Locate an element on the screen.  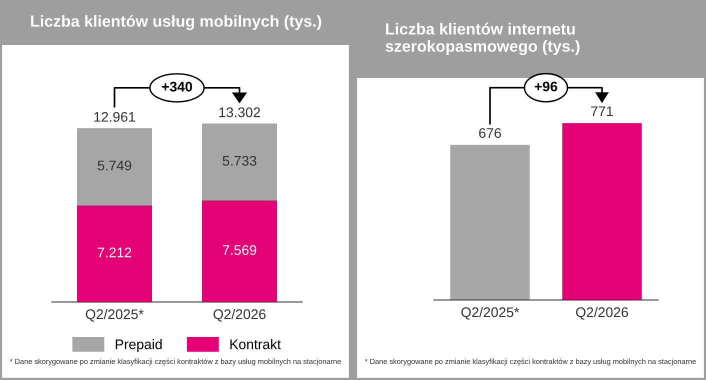
data-label: 5.733 is located at coordinates (239, 161).